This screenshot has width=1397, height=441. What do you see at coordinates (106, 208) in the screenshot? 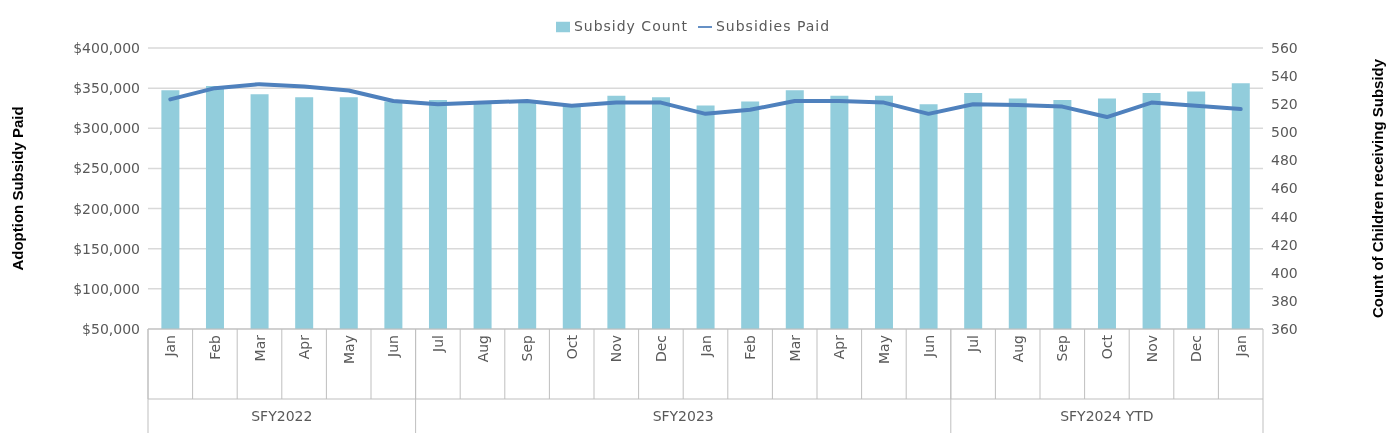
I see `y-tick-label: $200,000` at bounding box center [106, 208].